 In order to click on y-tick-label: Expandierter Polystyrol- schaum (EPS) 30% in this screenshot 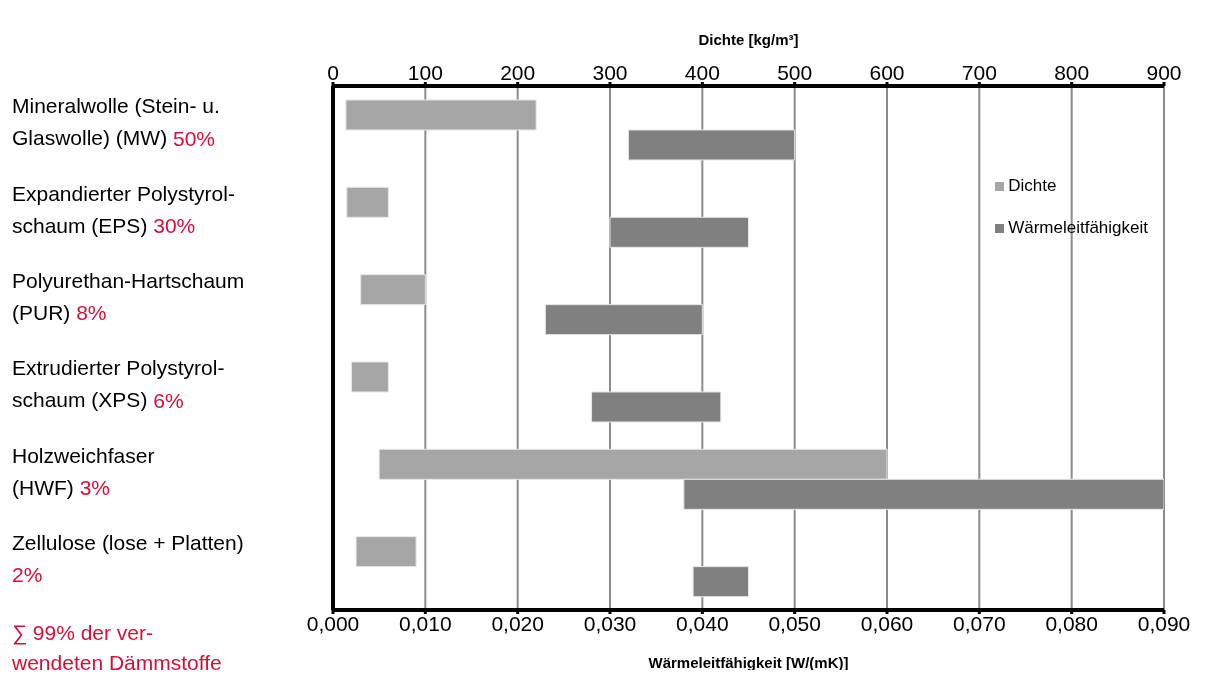, I will do `click(123, 209)`.